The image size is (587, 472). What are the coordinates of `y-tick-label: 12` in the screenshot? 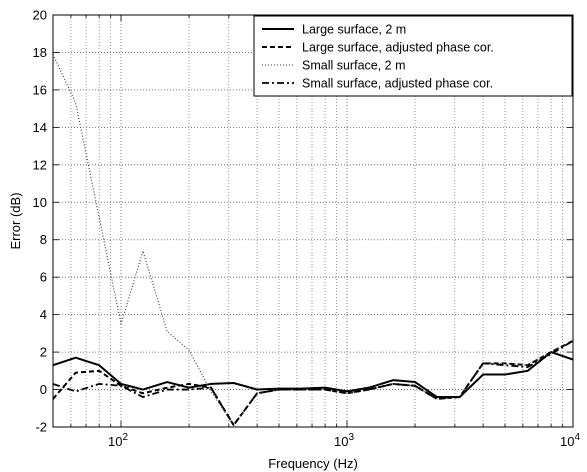 It's located at (40, 164).